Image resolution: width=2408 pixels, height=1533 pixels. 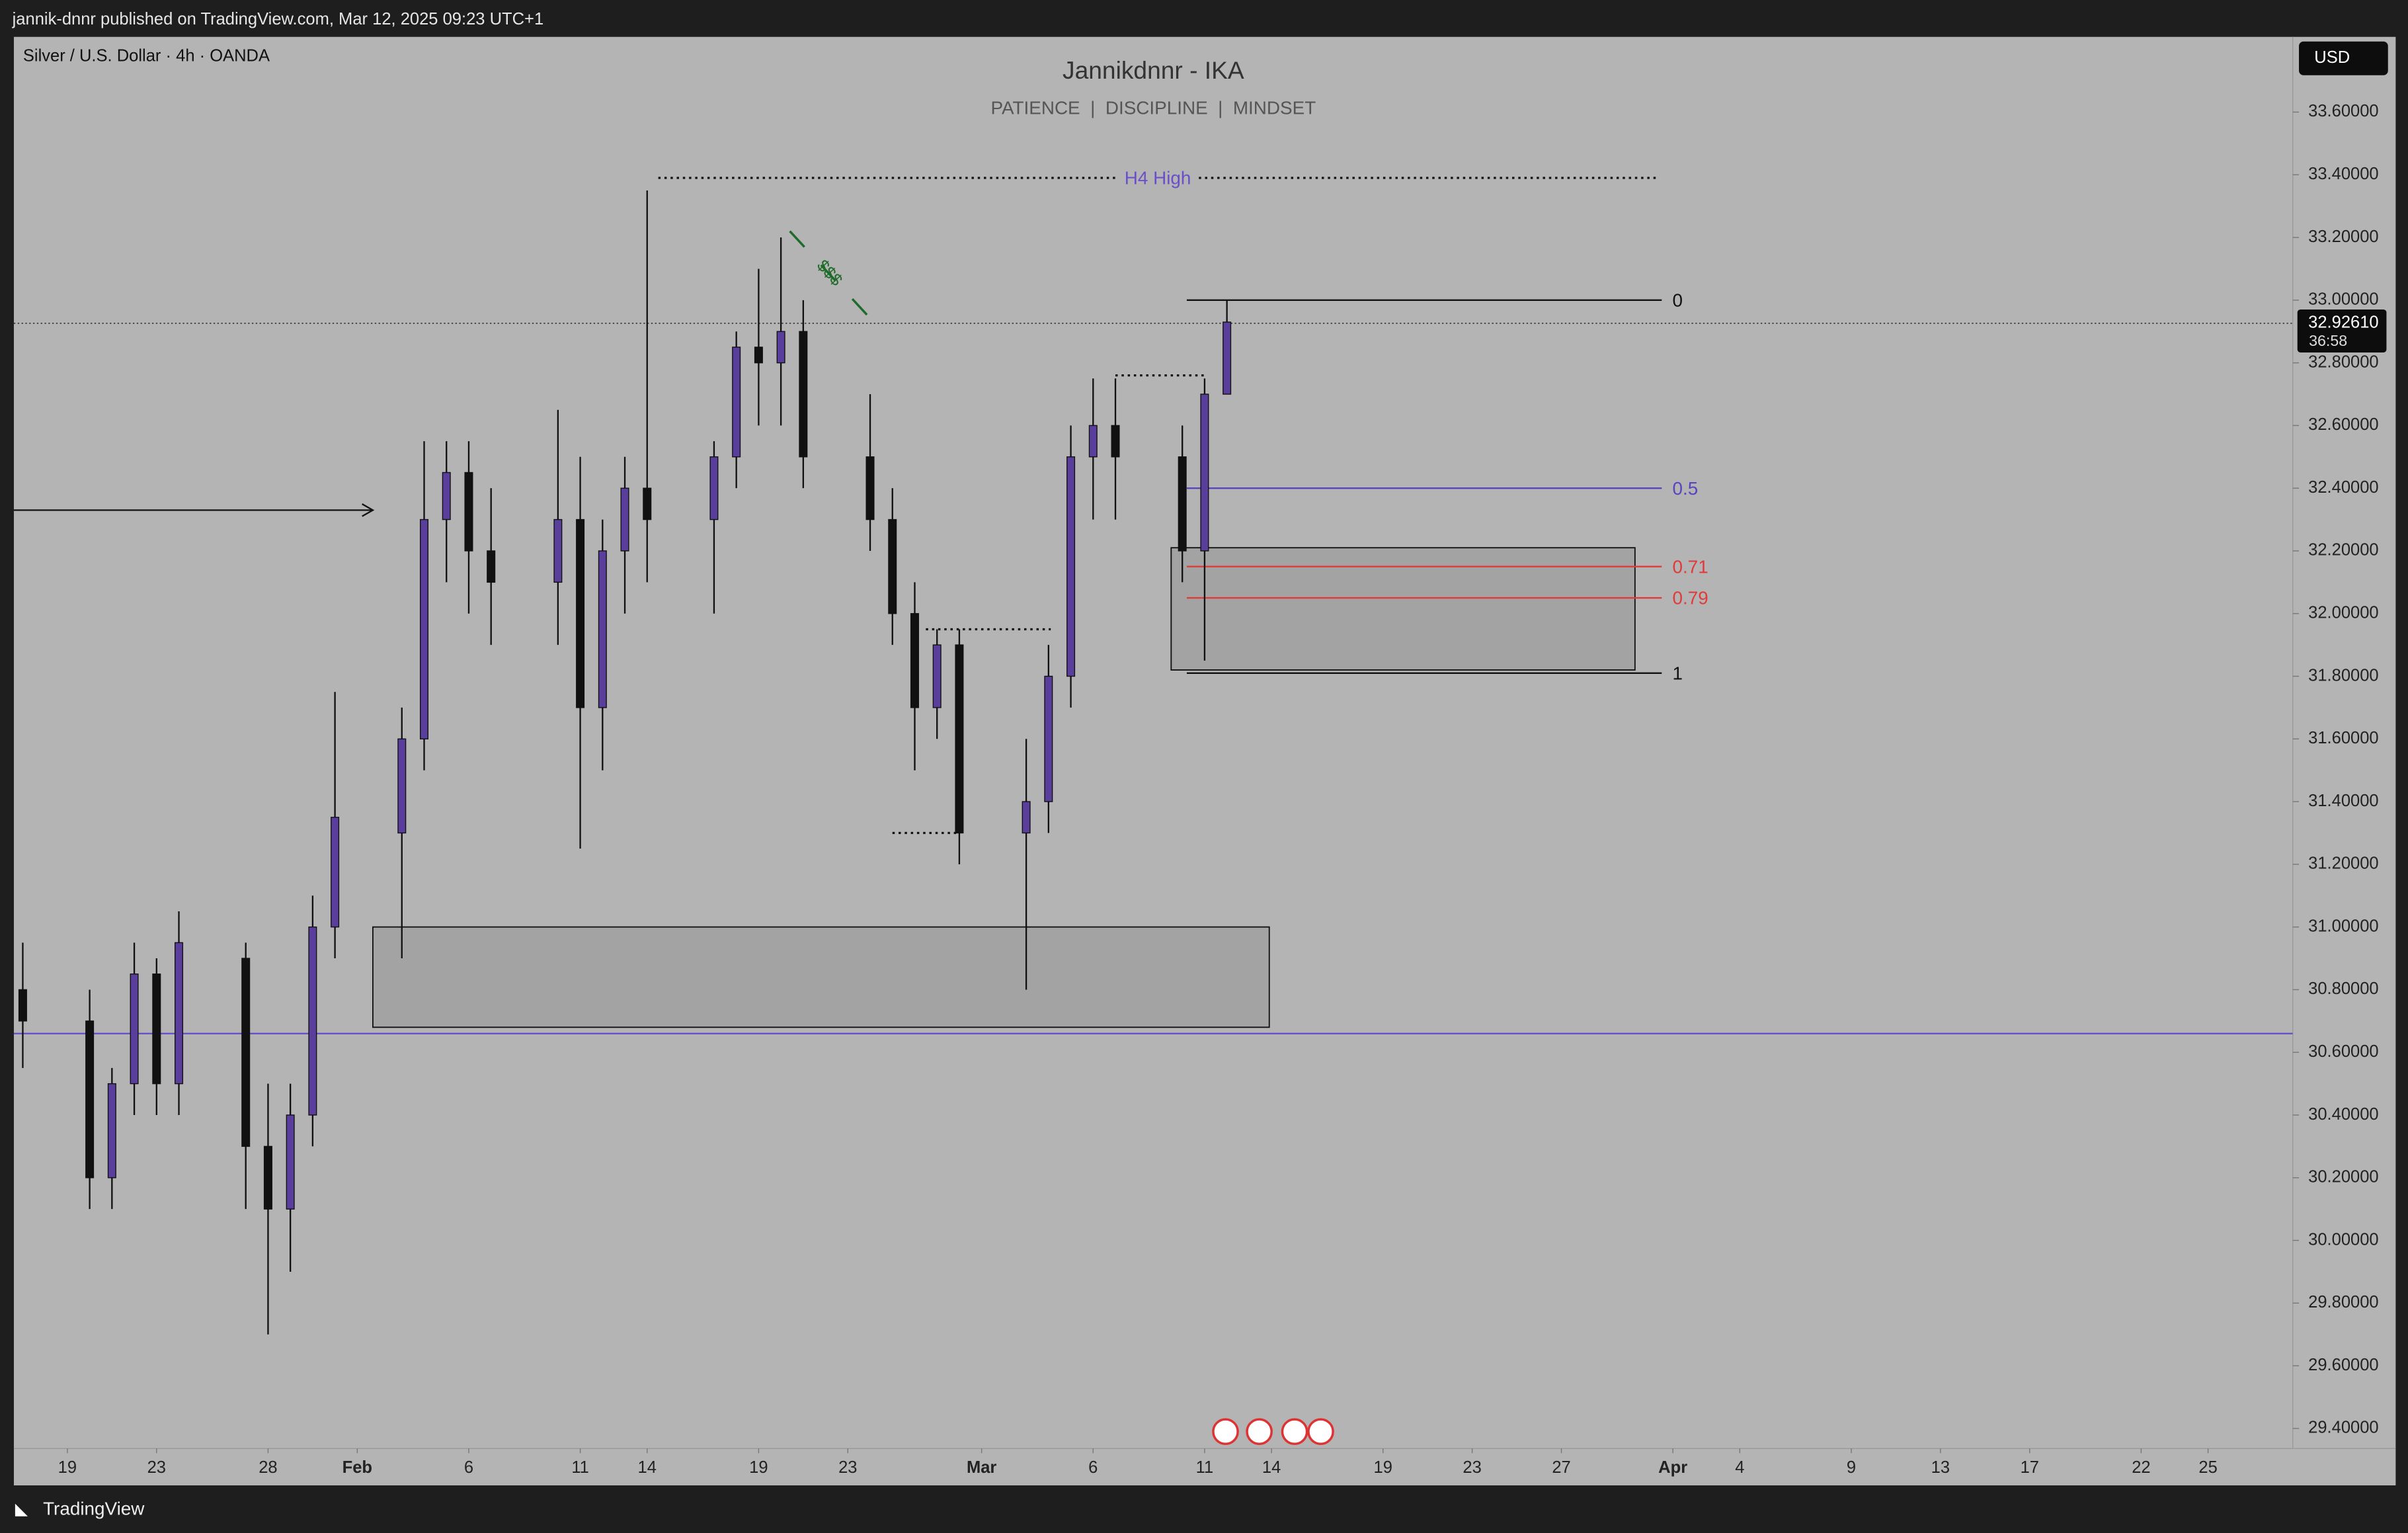 I want to click on x-tick-label: 9, so click(x=1851, y=1468).